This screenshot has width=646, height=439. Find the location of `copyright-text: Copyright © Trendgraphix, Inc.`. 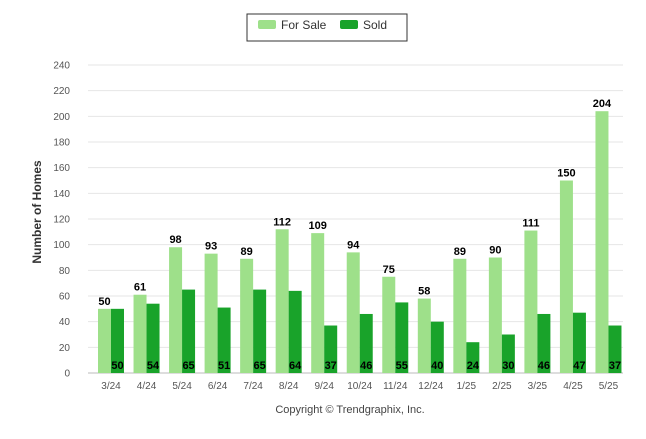

copyright-text: Copyright © Trendgraphix, Inc. is located at coordinates (349, 410).